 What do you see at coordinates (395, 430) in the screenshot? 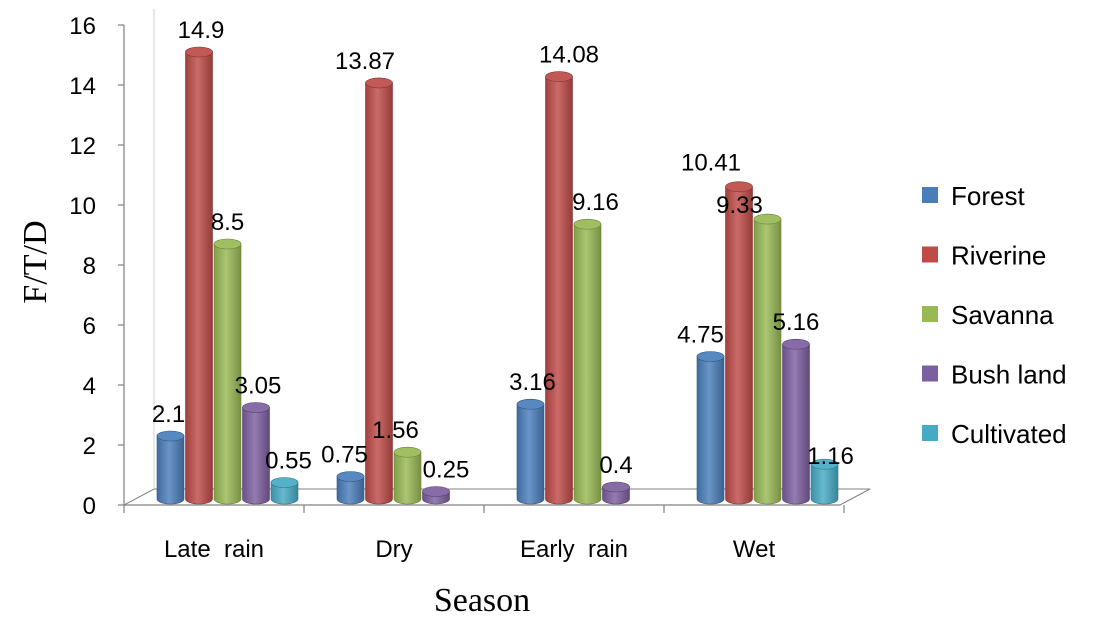
I see `data-label: 1.56` at bounding box center [395, 430].